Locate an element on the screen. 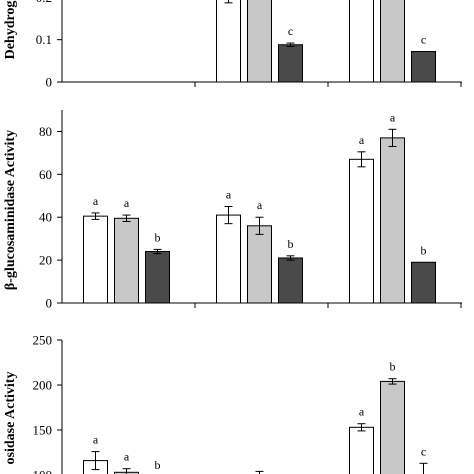  panel1-bar-g2-s2 is located at coordinates (259, 41).